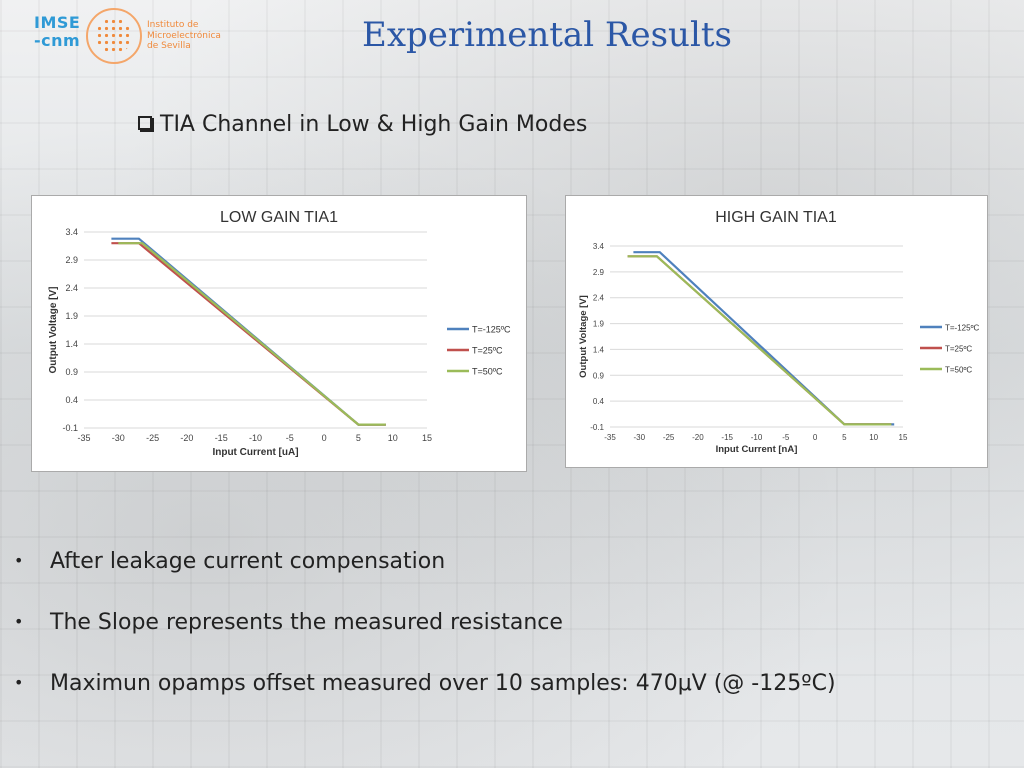 The image size is (1024, 768). I want to click on checkbox-bullet-icon, so click(145, 123).